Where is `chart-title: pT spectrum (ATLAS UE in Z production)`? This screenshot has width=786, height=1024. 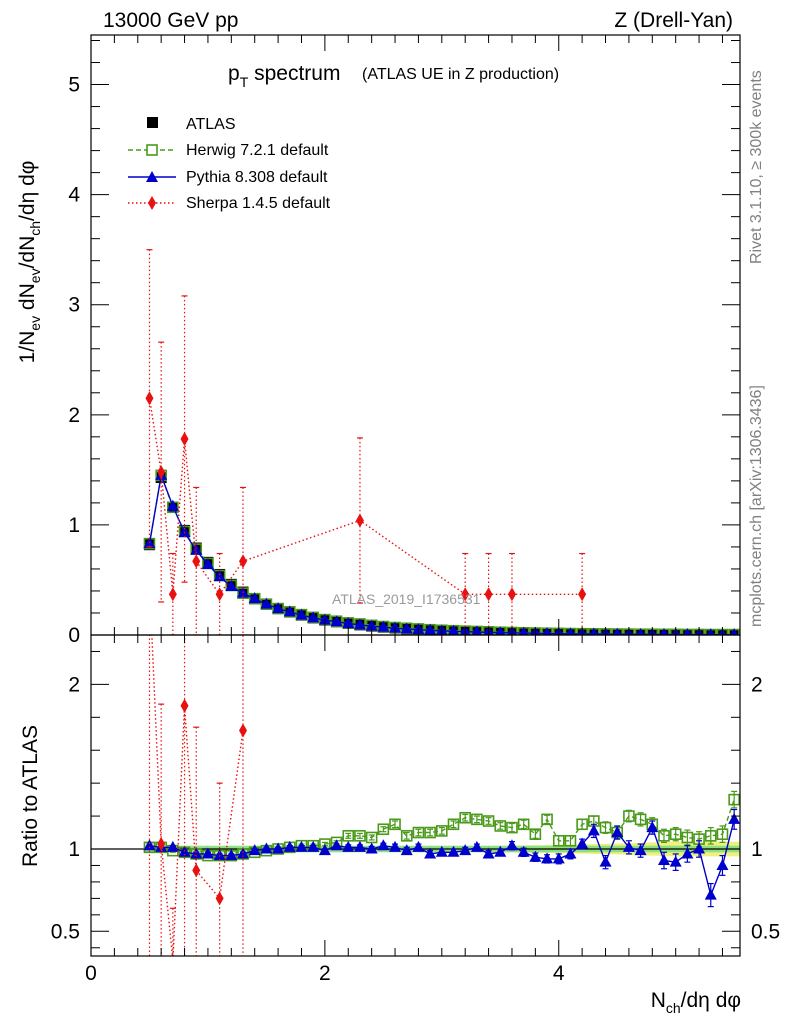 chart-title: pT spectrum (ATLAS UE in Z production) is located at coordinates (393, 76).